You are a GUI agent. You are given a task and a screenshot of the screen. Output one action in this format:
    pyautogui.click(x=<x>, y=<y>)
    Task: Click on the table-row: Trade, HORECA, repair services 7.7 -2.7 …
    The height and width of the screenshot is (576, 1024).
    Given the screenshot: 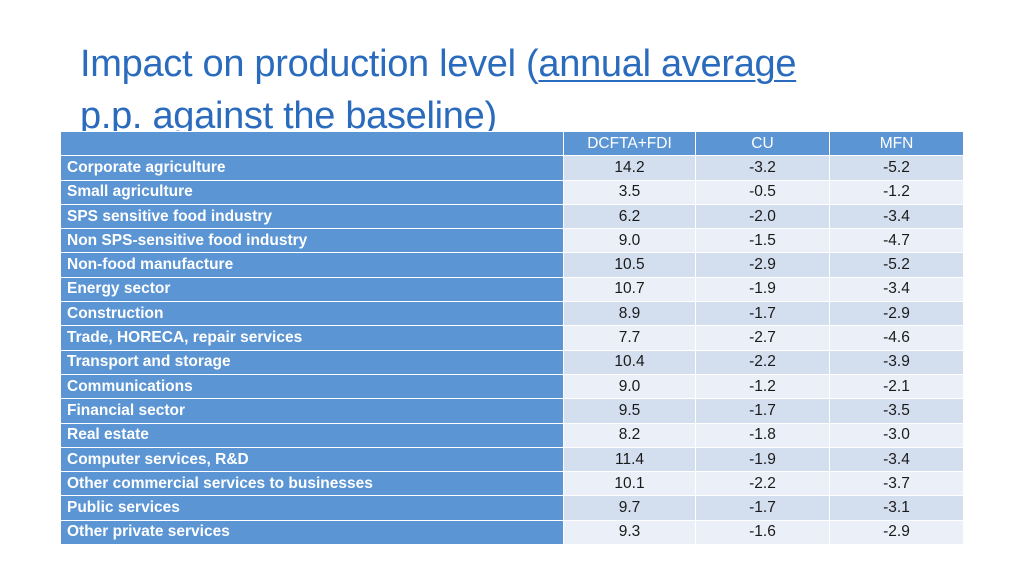 What is the action you would take?
    pyautogui.click(x=512, y=338)
    